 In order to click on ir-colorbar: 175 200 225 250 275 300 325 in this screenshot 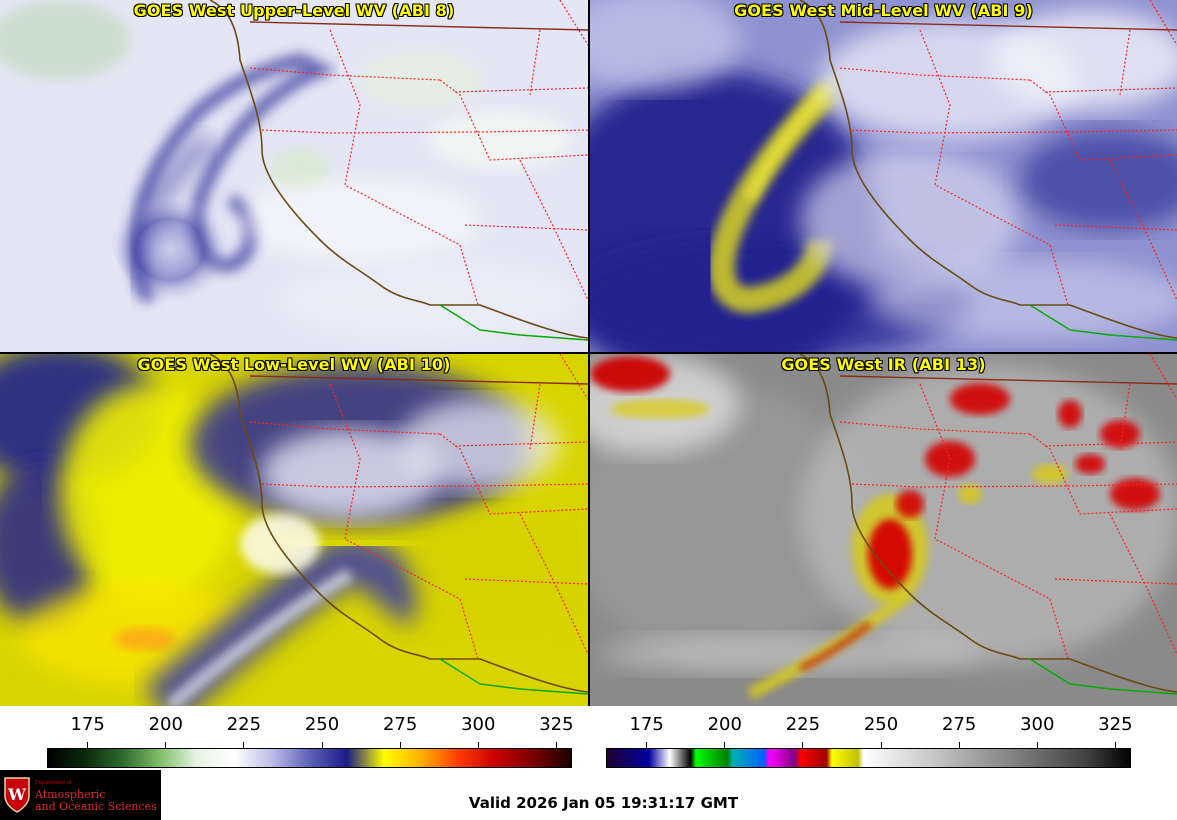, I will do `click(869, 741)`.